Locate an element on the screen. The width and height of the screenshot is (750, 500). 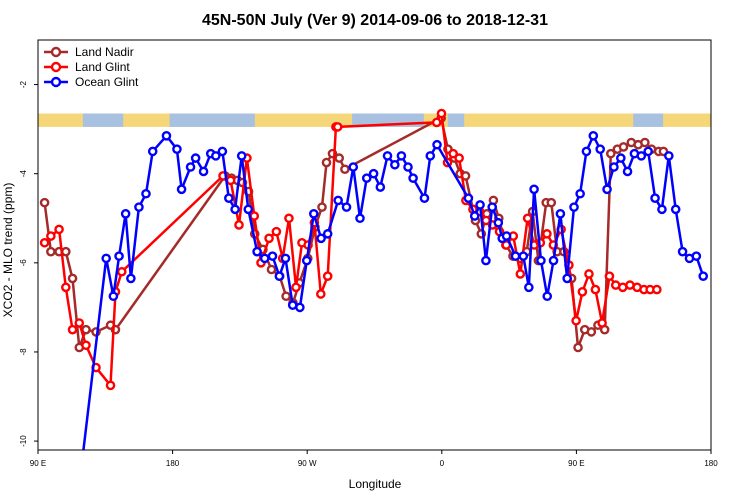
y-tick-label: -8 is located at coordinates (23, 352).